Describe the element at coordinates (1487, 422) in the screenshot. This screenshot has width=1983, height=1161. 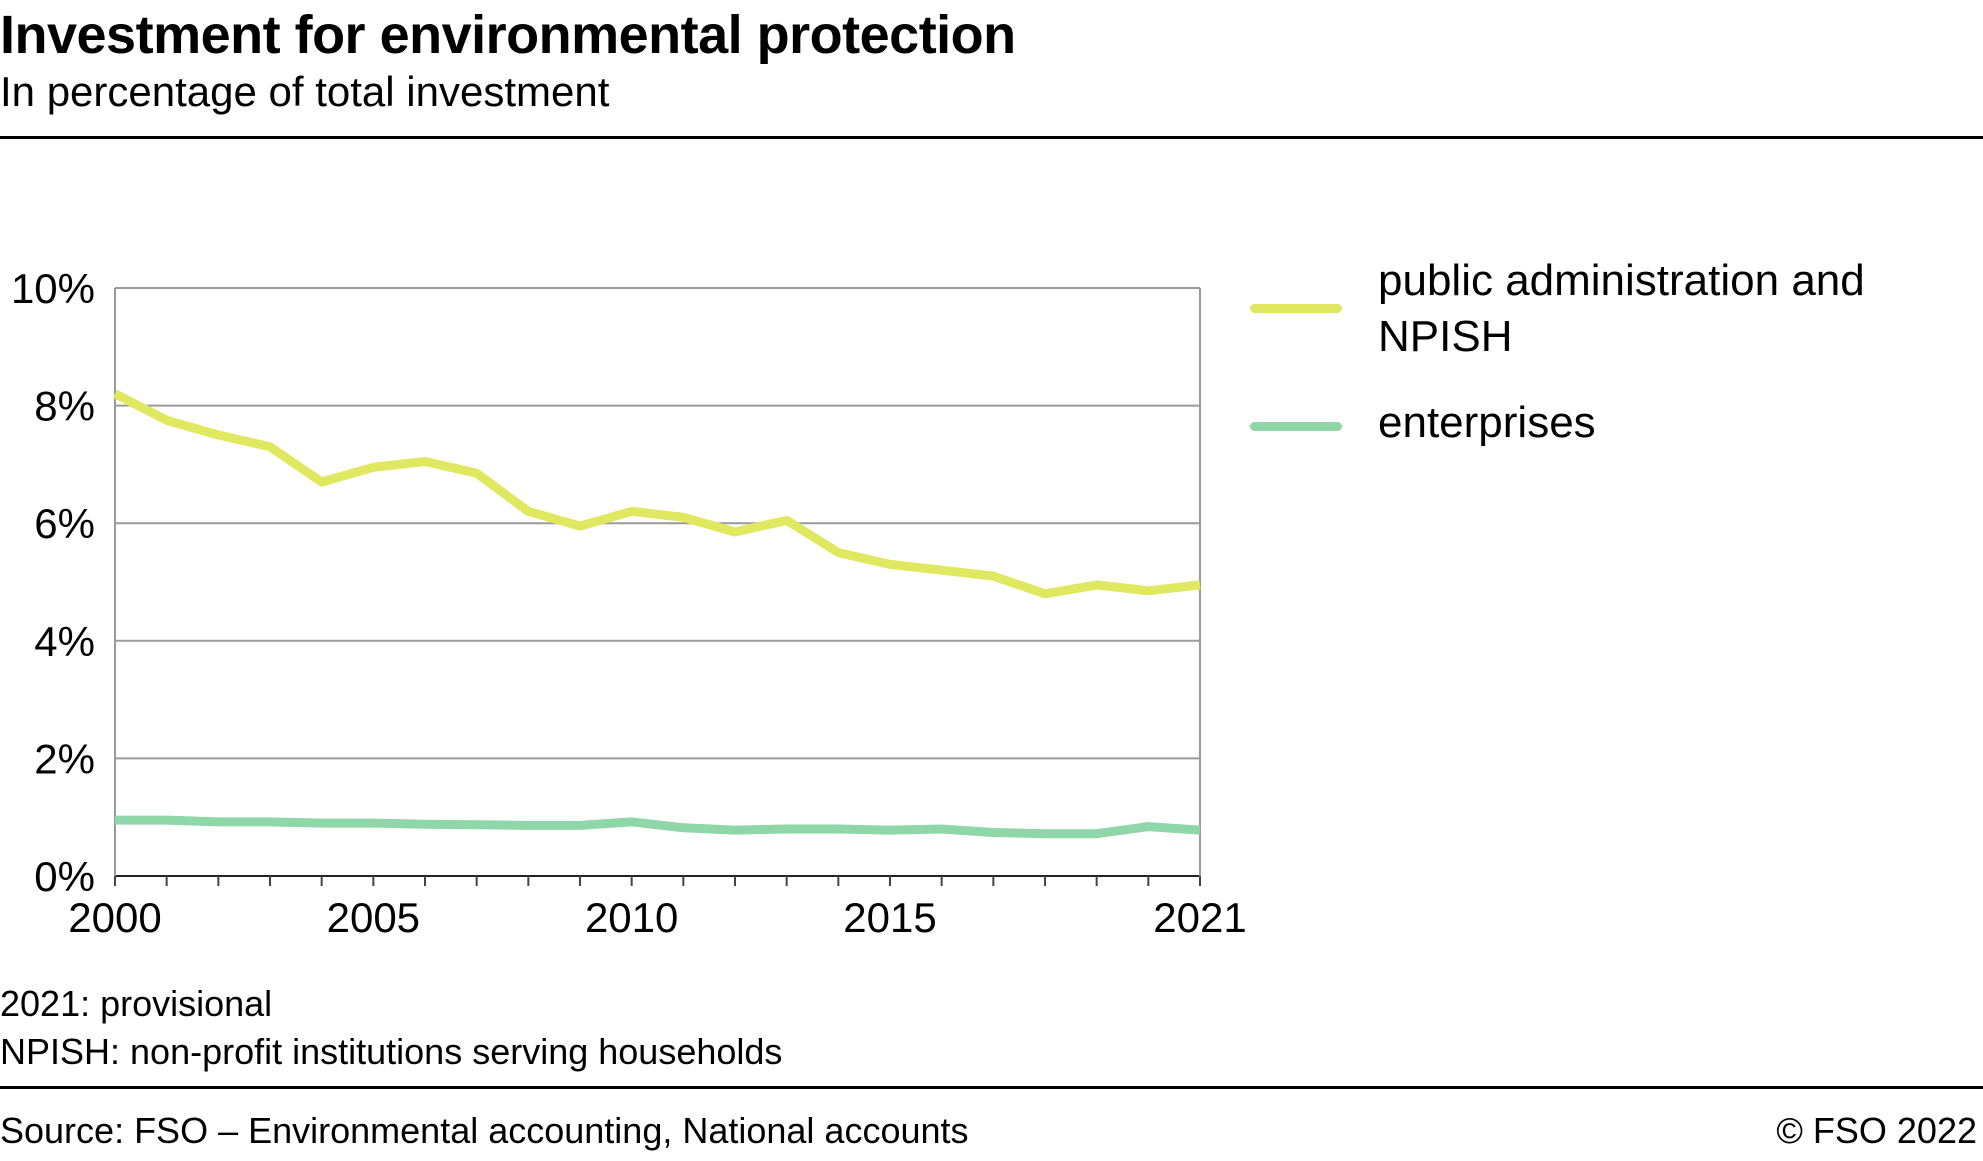
I see `legend-label-enterprises: enterprises` at that location.